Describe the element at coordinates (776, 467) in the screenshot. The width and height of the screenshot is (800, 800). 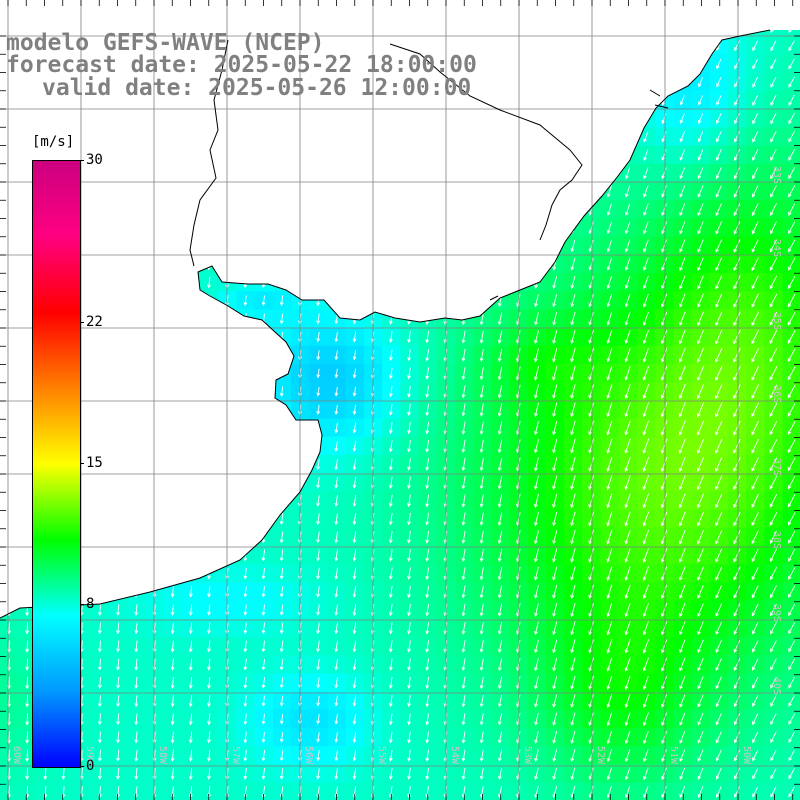
I see `latitude-label: 37S` at that location.